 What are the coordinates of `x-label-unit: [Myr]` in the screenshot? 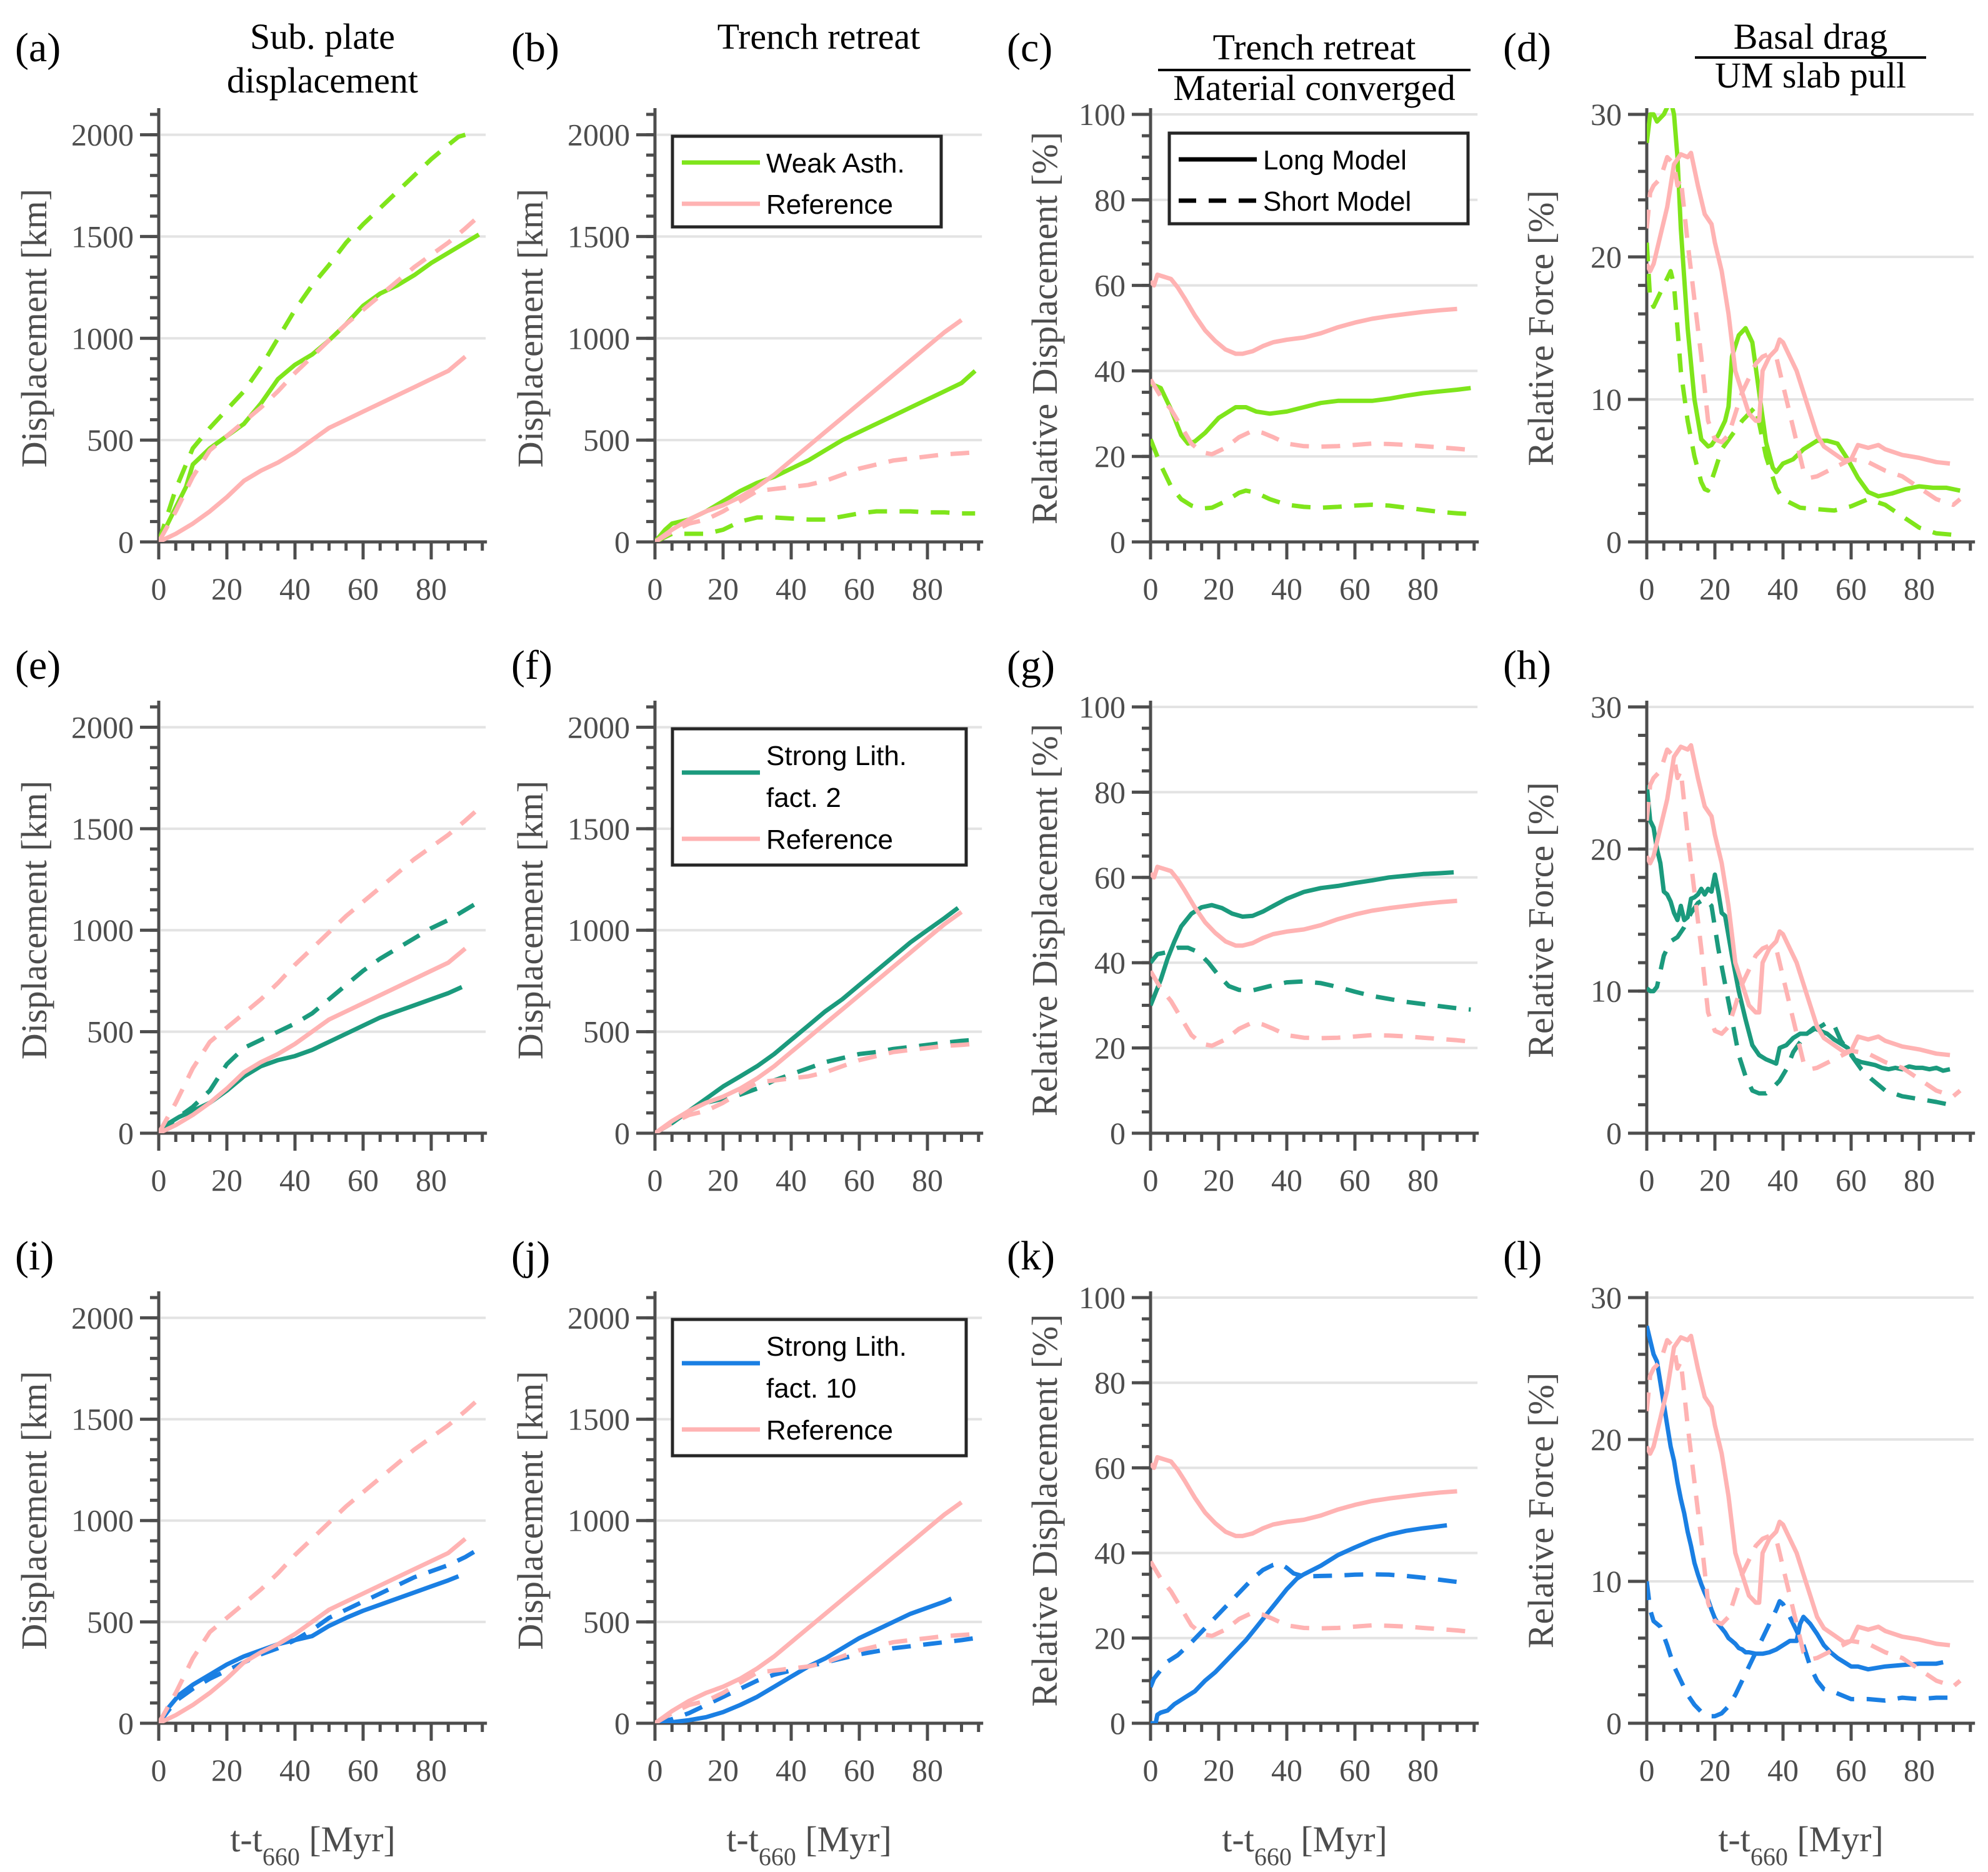 It's located at (1340, 1839).